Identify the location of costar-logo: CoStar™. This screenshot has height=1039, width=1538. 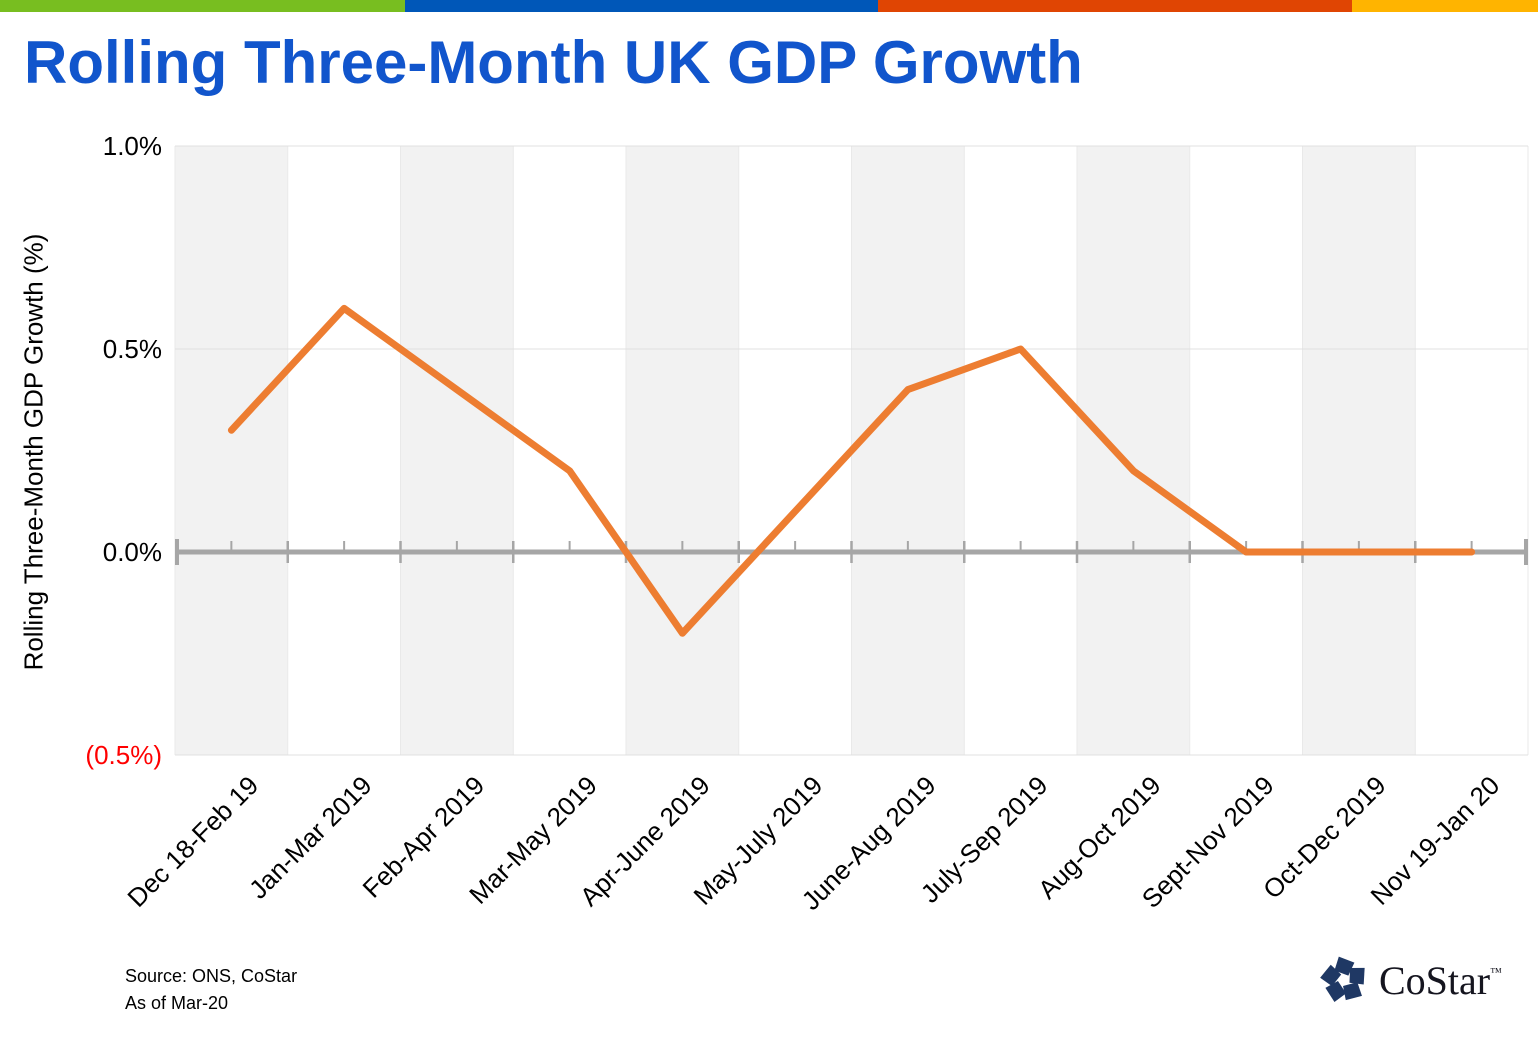
(1410, 980).